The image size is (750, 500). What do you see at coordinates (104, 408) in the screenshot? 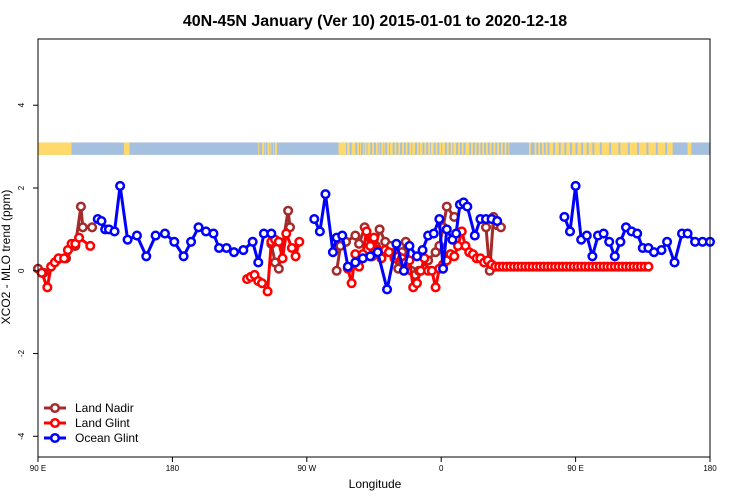
I see `legend-label: Land Nadir` at bounding box center [104, 408].